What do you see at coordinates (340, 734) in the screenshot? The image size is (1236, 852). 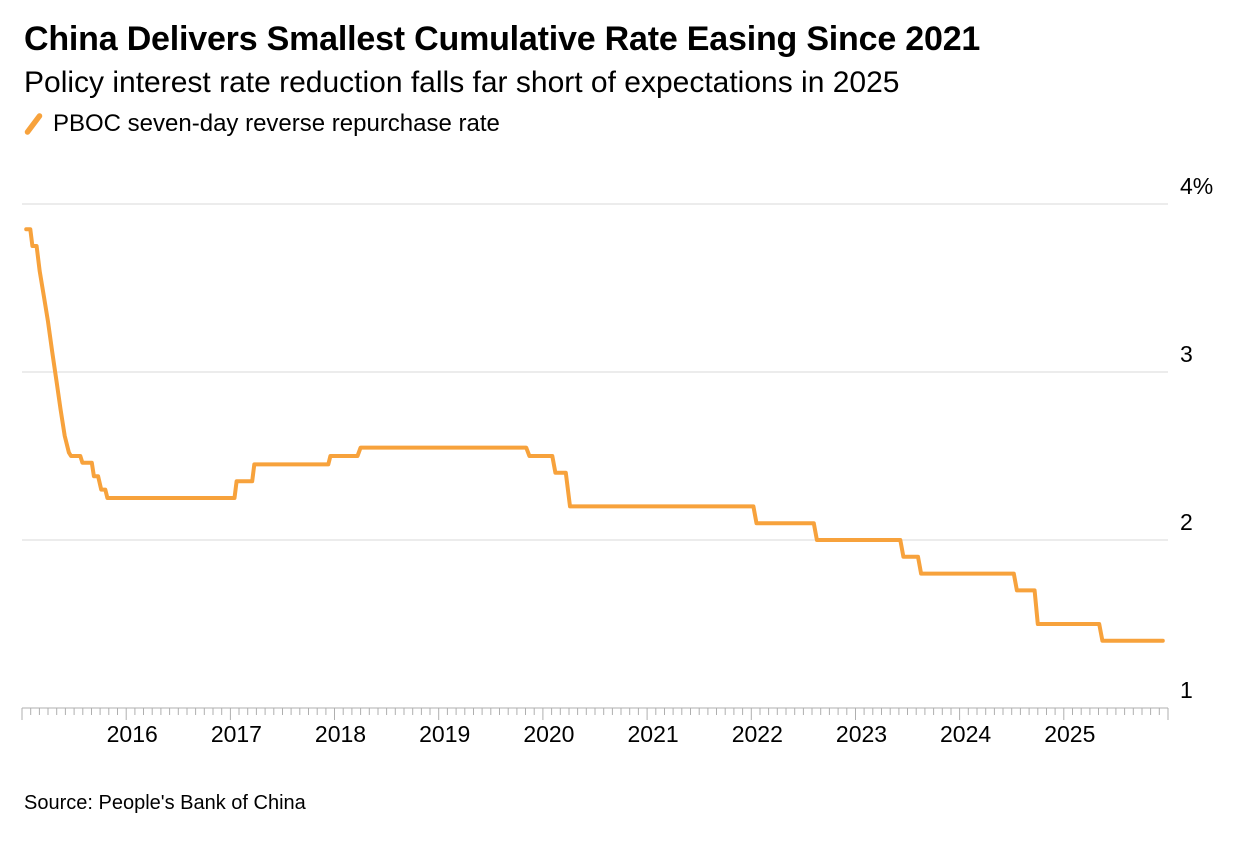 I see `x-tick-label: 2018` at bounding box center [340, 734].